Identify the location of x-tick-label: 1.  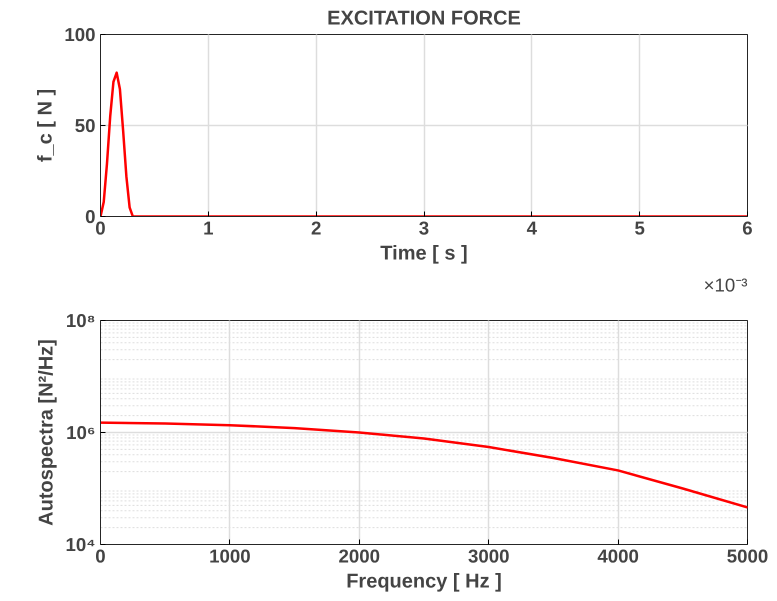
(208, 228).